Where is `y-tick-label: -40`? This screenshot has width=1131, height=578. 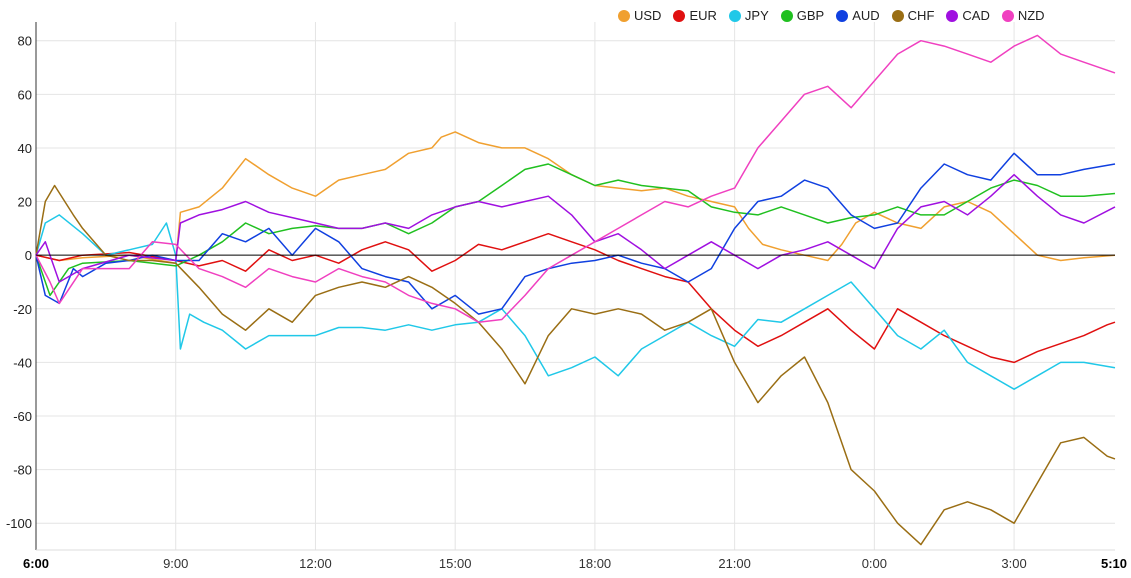 y-tick-label: -40 is located at coordinates (22, 362).